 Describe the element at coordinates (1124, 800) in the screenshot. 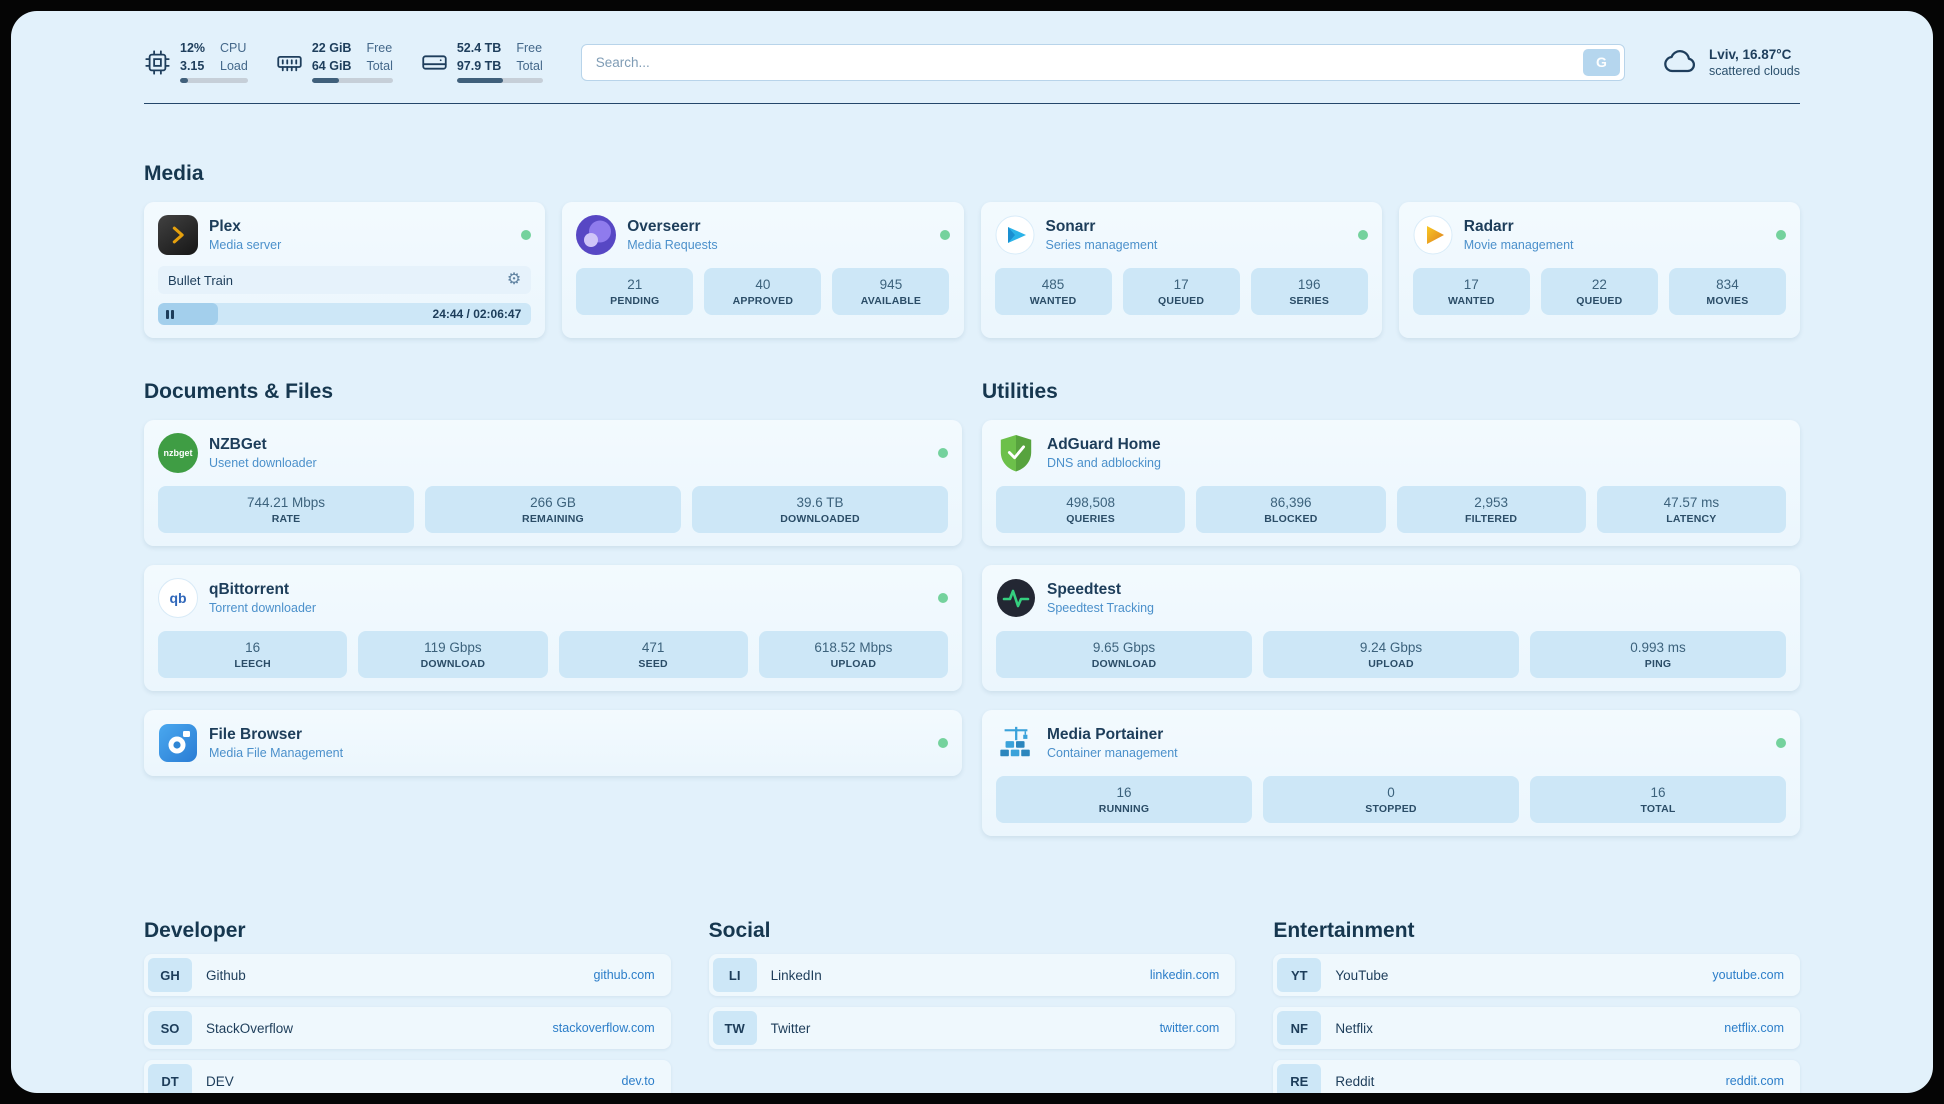

I see `stat-tile: 16 RUNNING` at that location.